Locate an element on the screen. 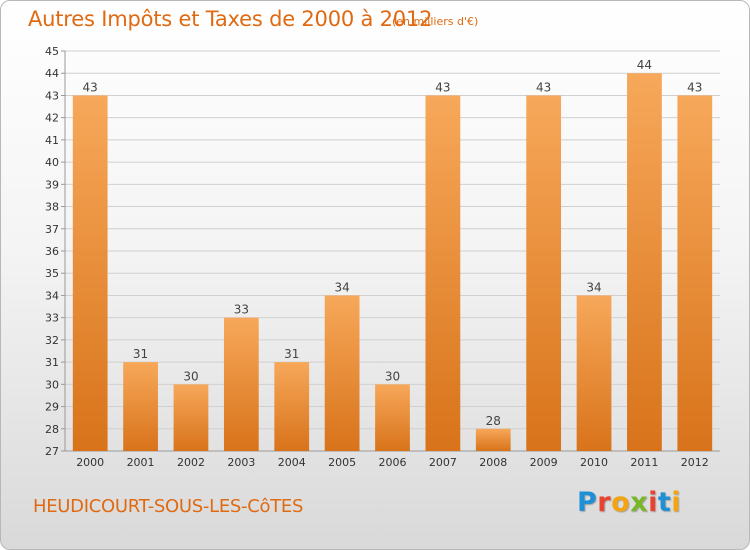 This screenshot has width=750, height=550. bar-2011 is located at coordinates (644, 262).